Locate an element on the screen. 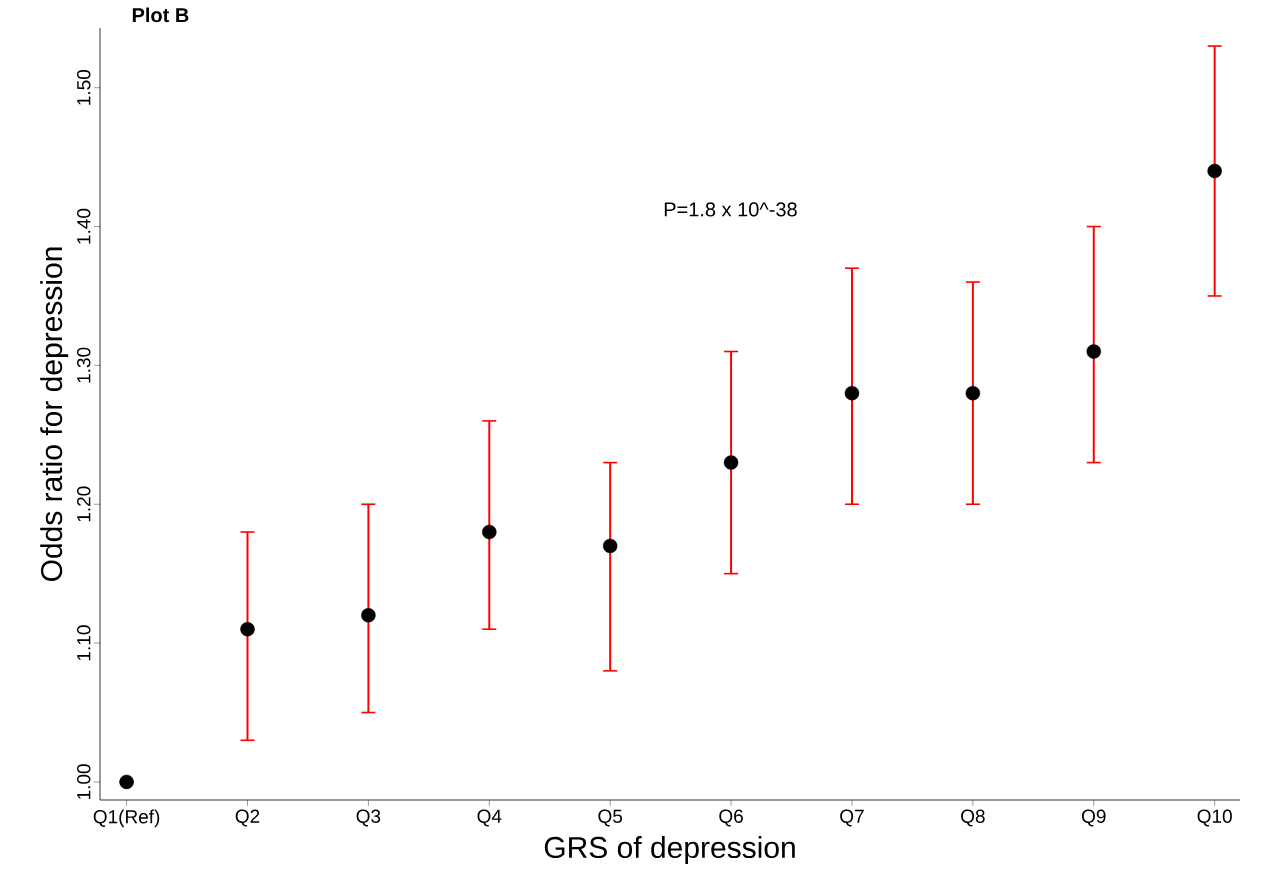 The height and width of the screenshot is (896, 1261). y-axis-title: Odds ratio for depression is located at coordinates (54, 414).